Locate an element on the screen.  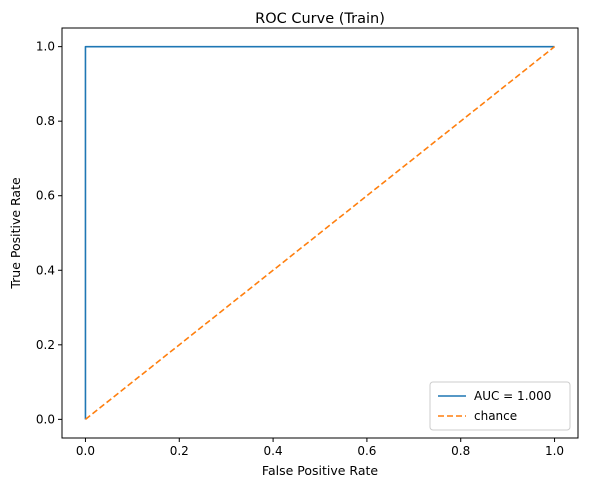
y-tick-label: 0.0 is located at coordinates (45, 419).